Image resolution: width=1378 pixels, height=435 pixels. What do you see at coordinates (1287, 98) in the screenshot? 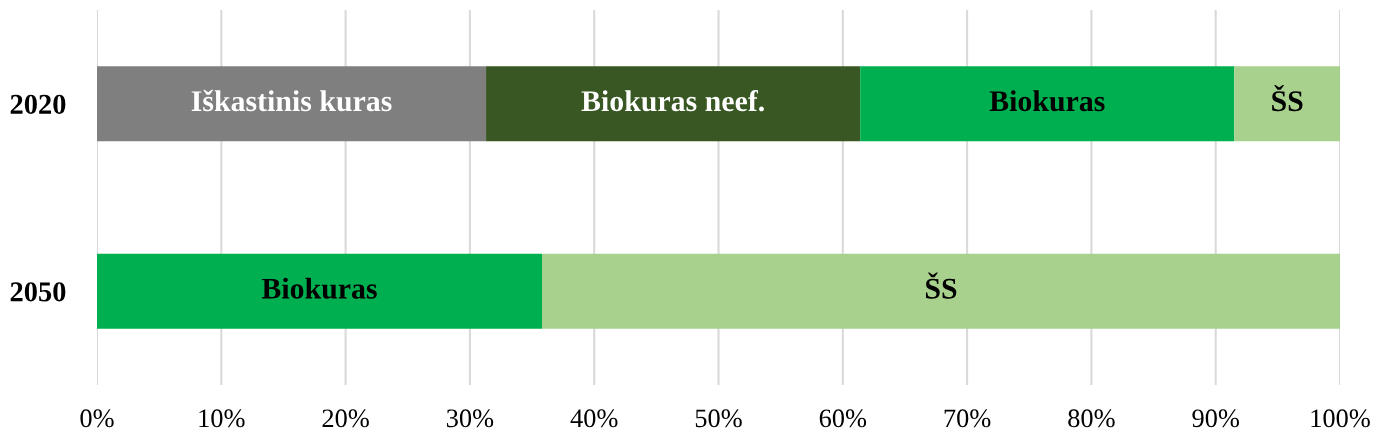
I see `series-label: ŠS` at bounding box center [1287, 98].